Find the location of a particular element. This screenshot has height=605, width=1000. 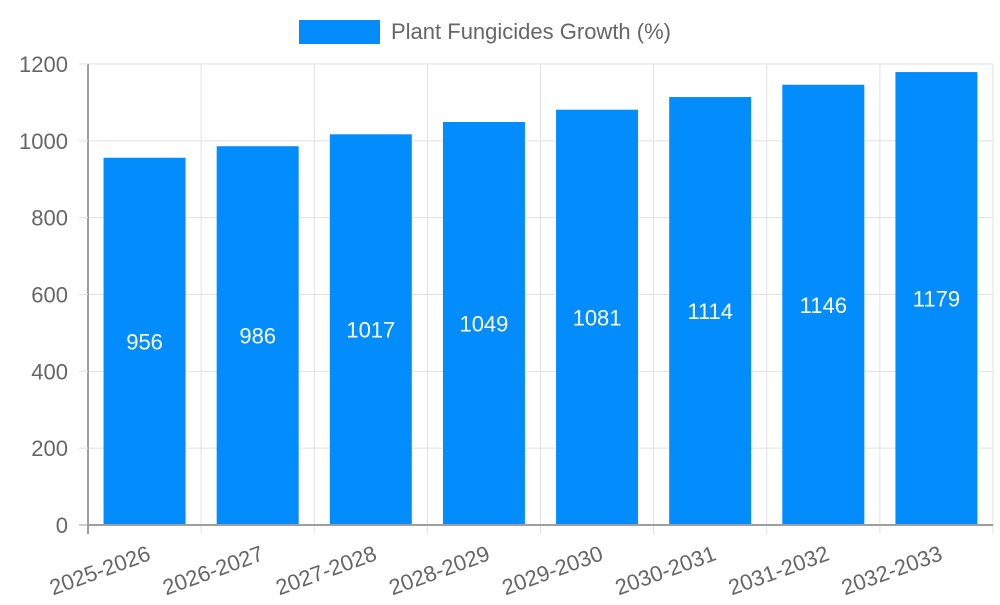

x-tick-label: 2030-2031 is located at coordinates (665, 570).